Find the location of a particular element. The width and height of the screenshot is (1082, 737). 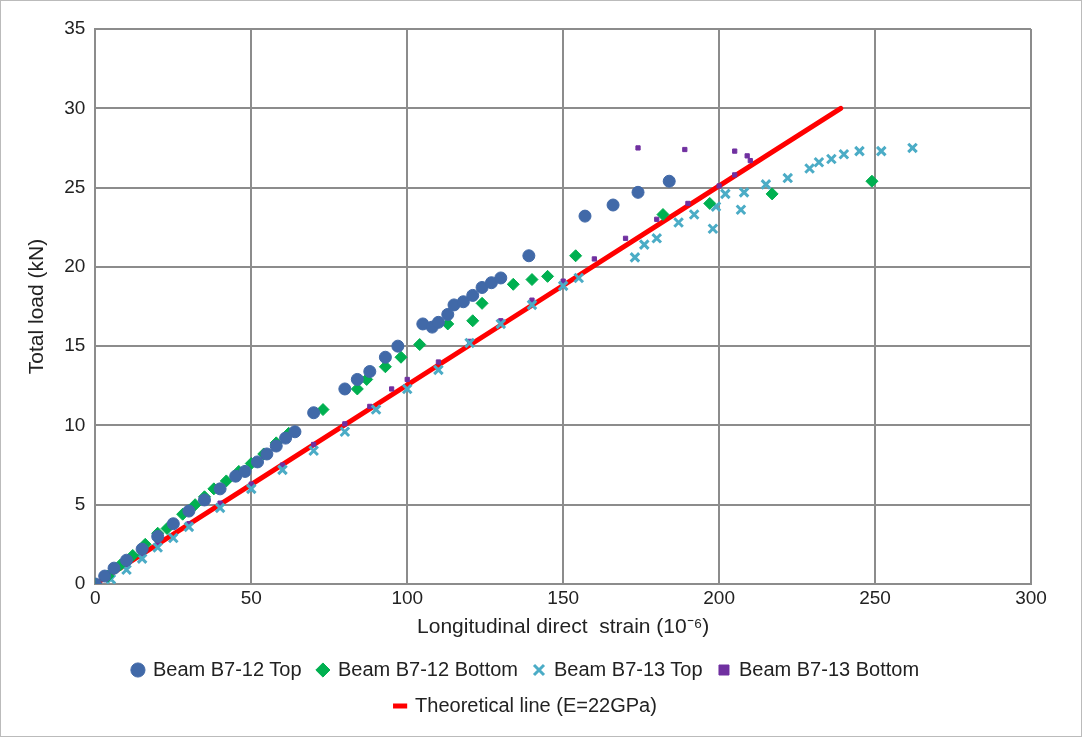

y-tick-label: 20 is located at coordinates (75, 266).